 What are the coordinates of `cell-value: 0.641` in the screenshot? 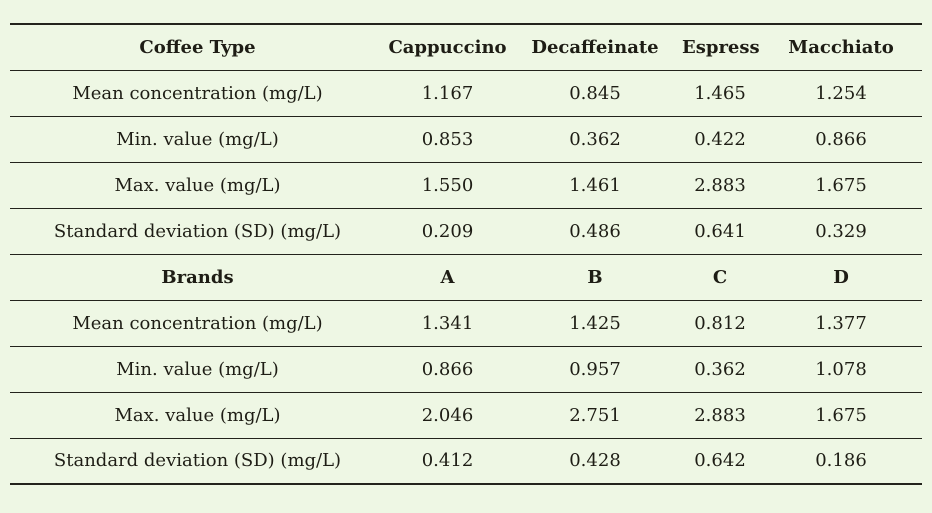 It's located at (720, 231).